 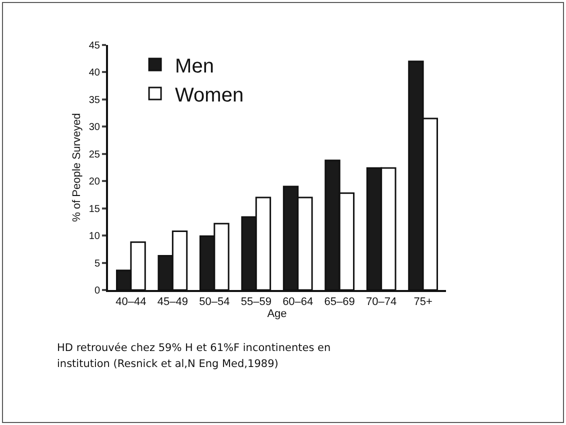 I want to click on legend-label: Women, so click(x=209, y=95).